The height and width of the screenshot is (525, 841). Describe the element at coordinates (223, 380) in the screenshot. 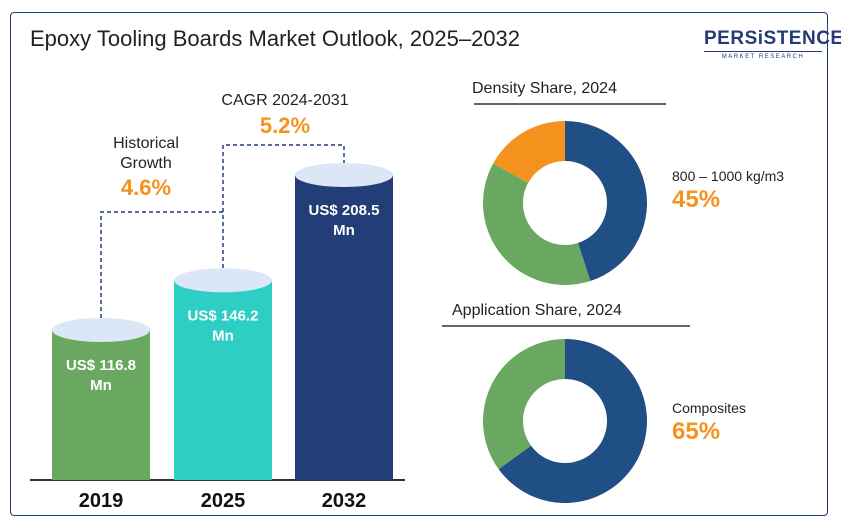

I see `bar-2025` at that location.